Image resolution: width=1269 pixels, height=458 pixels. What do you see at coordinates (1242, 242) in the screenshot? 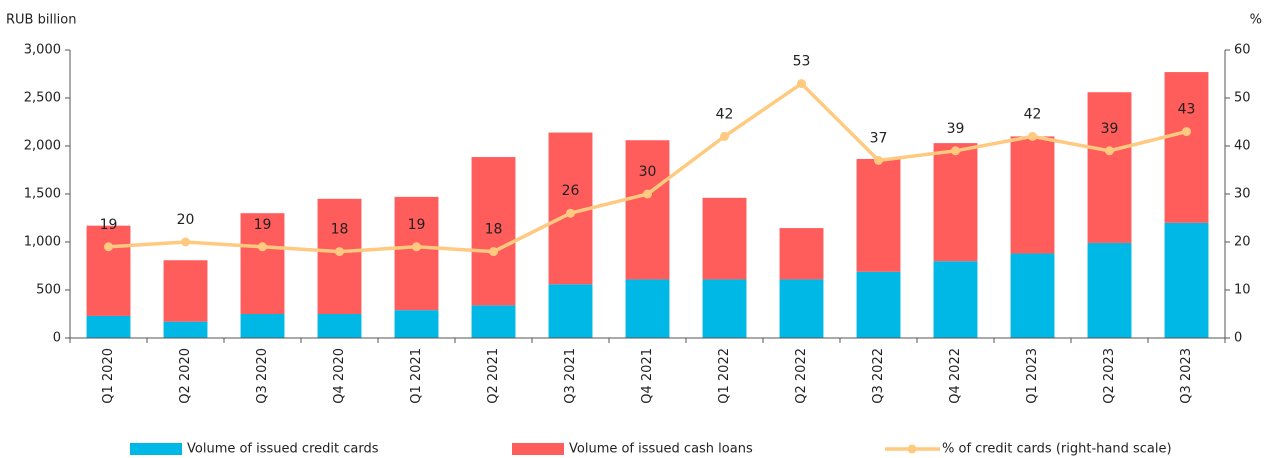
I see `y2-tick-label: 20` at bounding box center [1242, 242].